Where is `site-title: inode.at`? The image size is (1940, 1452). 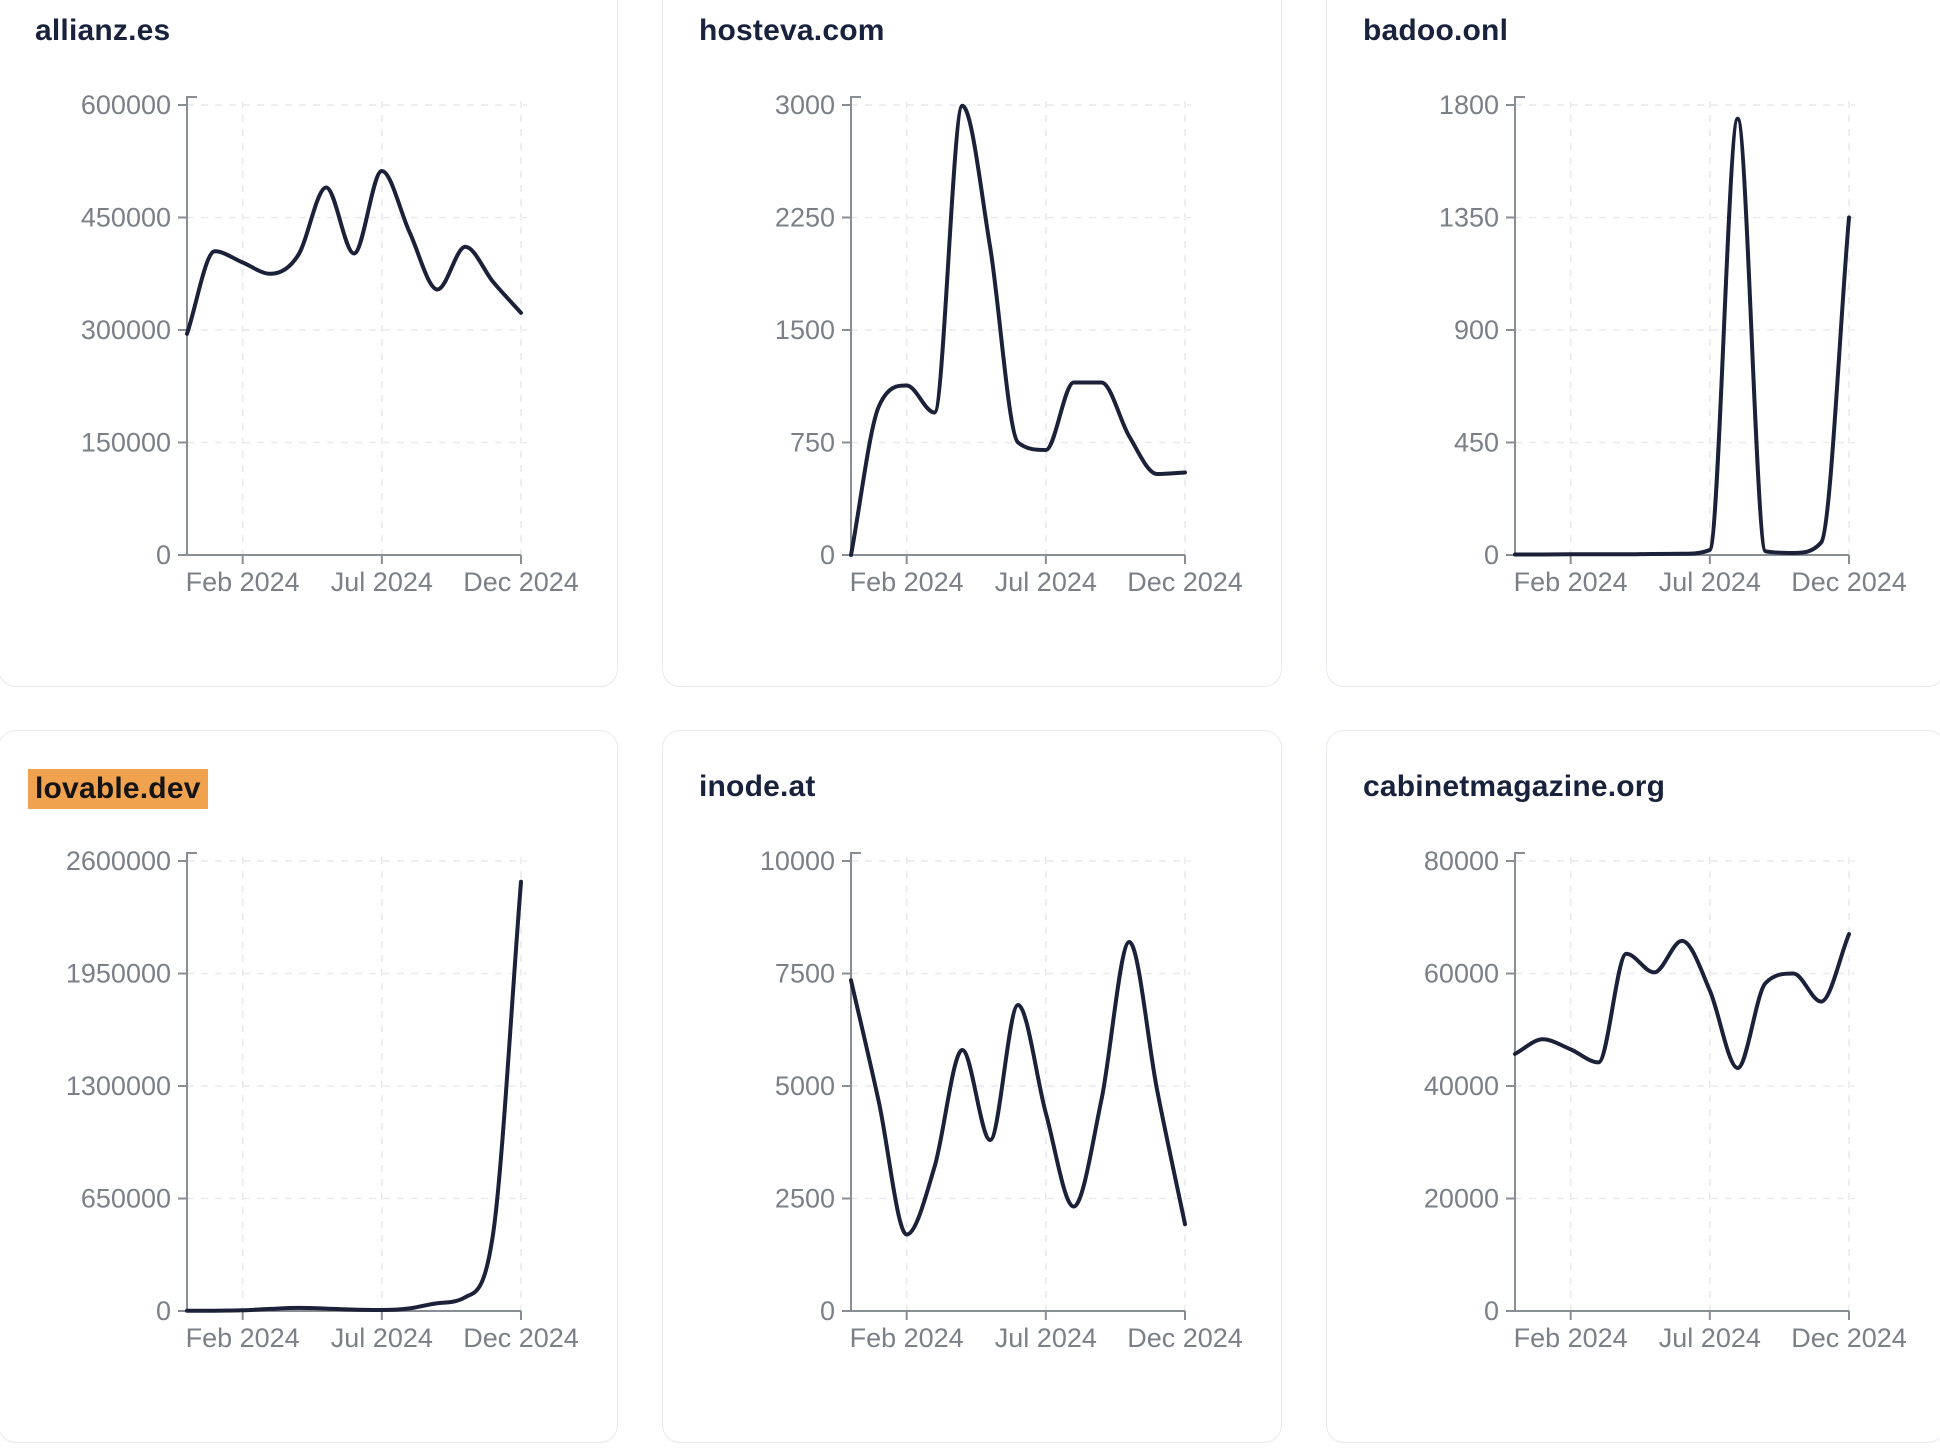
site-title: inode.at is located at coordinates (757, 787).